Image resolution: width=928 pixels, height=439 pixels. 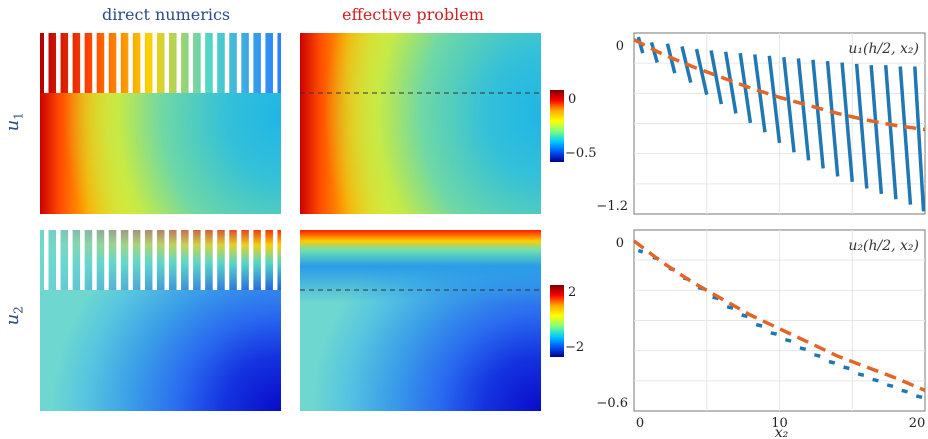 What do you see at coordinates (572, 292) in the screenshot?
I see `colorbar-u2-tick-top: 2` at bounding box center [572, 292].